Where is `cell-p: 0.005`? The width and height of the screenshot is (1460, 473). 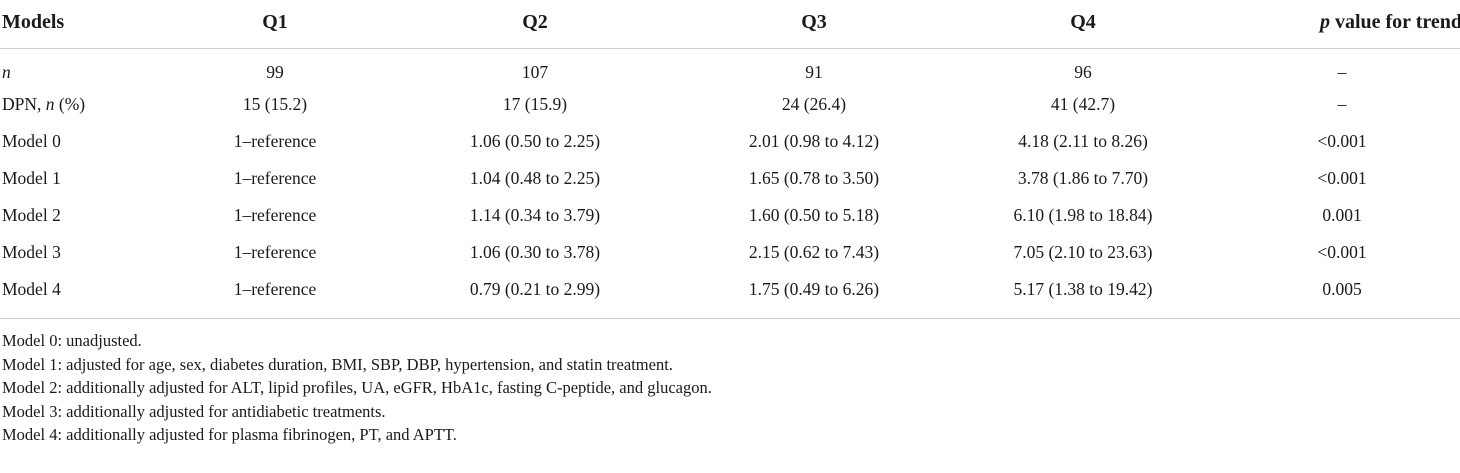
cell-p: 0.005 is located at coordinates (1340, 295).